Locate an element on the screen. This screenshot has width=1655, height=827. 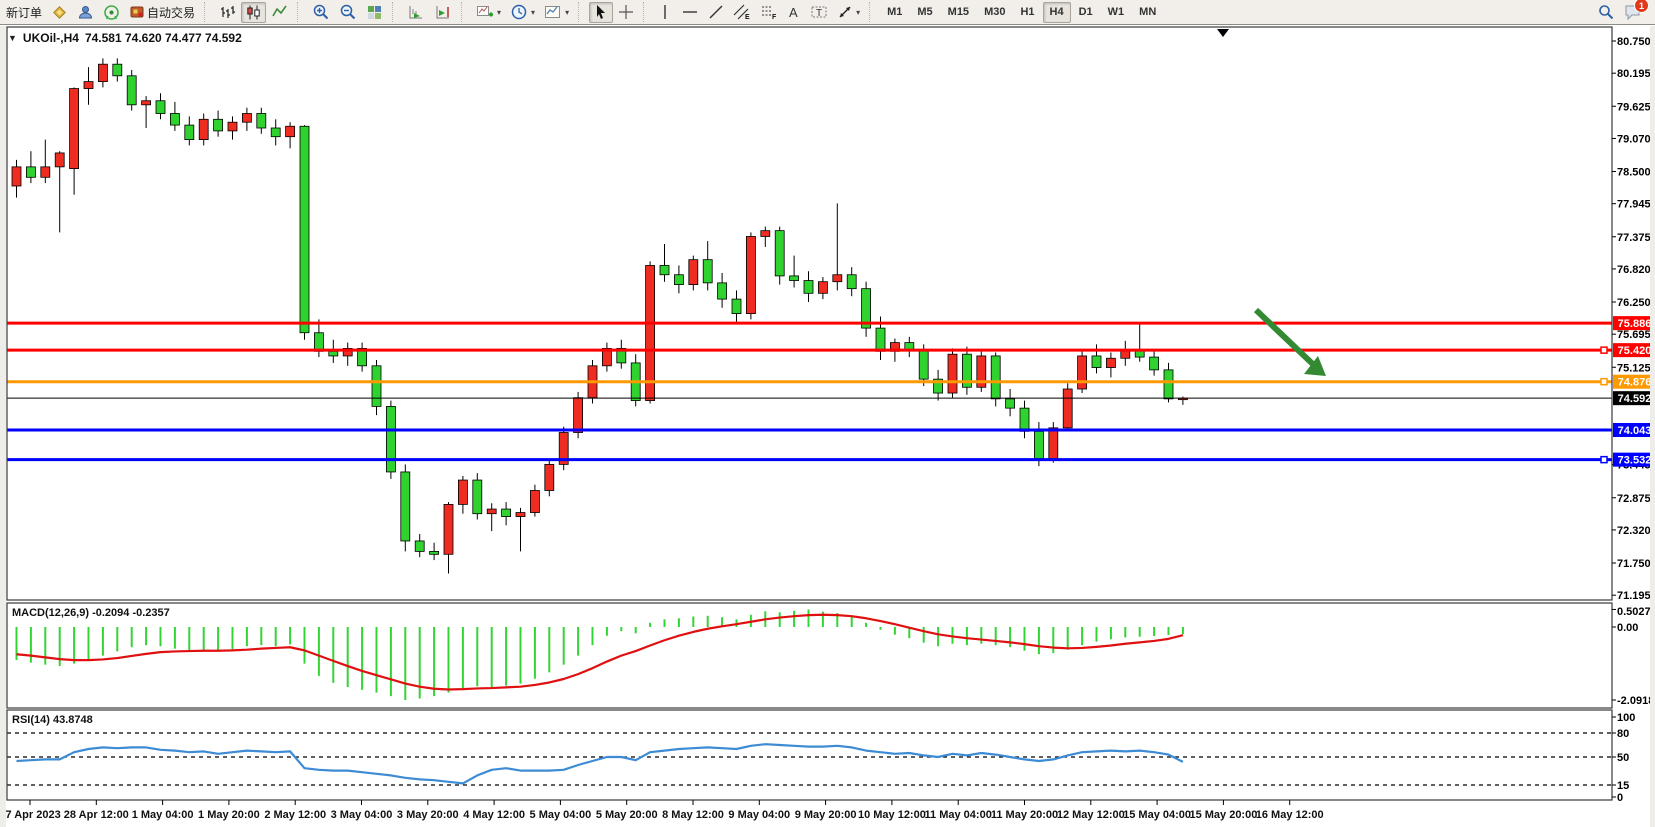
timeframe-button-mn: MN is located at coordinates (1147, 12).